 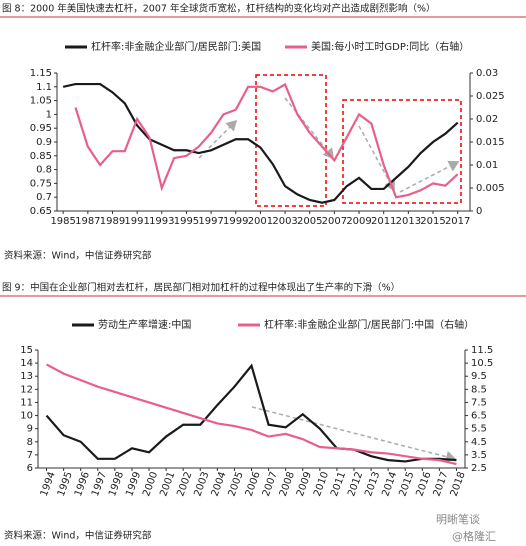 What do you see at coordinates (235, 221) in the screenshot?
I see `x-tick-label: 1999` at bounding box center [235, 221].